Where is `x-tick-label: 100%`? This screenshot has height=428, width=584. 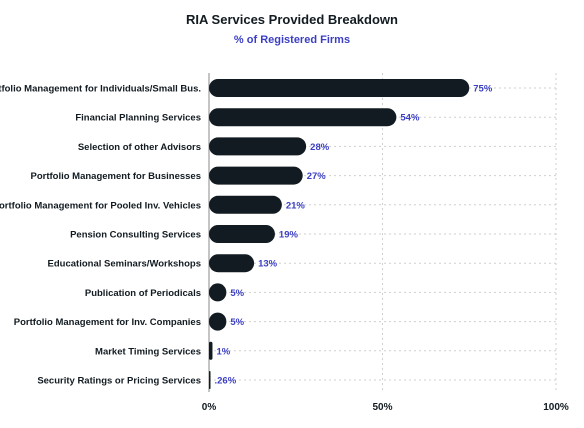
x-tick-label: 100% is located at coordinates (556, 407).